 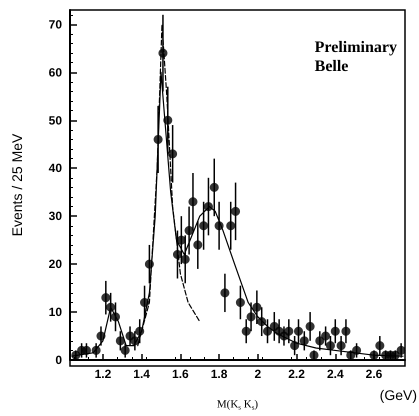 I want to click on y-tick-label: 50, so click(x=55, y=120).